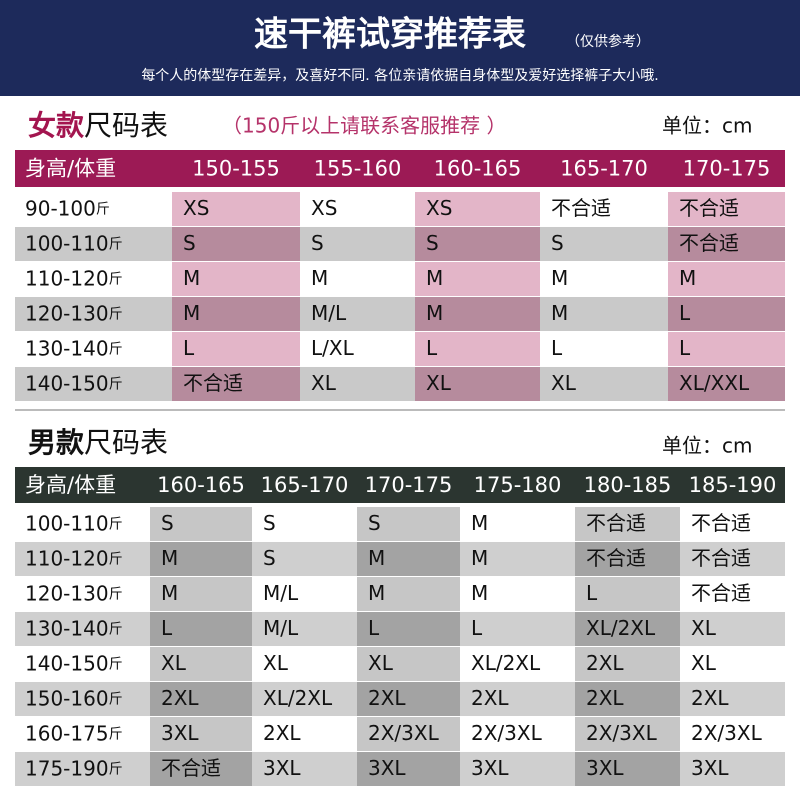 The image size is (800, 800). What do you see at coordinates (67, 383) in the screenshot?
I see `row-weight: 140-150` at bounding box center [67, 383].